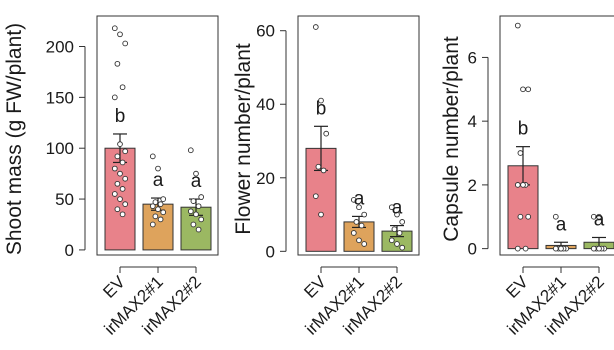  Describe the element at coordinates (64, 199) in the screenshot. I see `y-tick-label: 50` at that location.